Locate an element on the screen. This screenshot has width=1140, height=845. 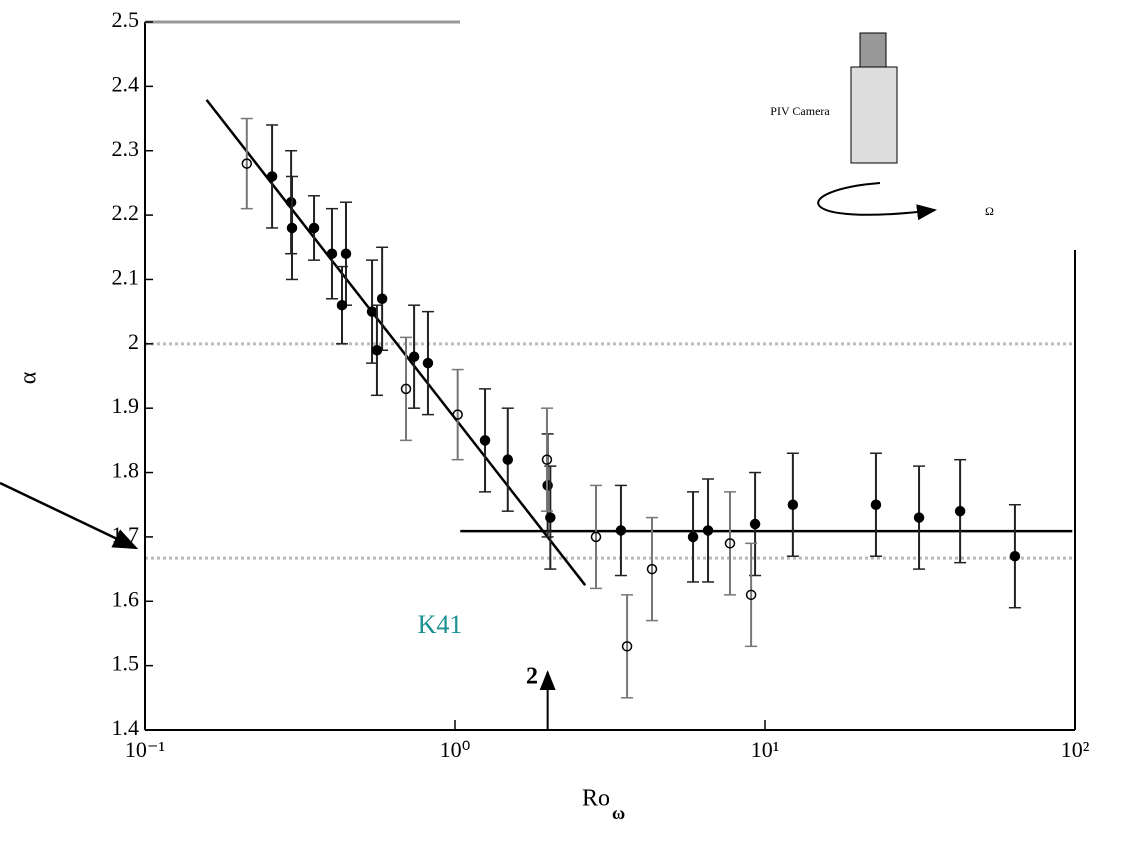
y-tick-label: 2.5 is located at coordinates (126, 19).